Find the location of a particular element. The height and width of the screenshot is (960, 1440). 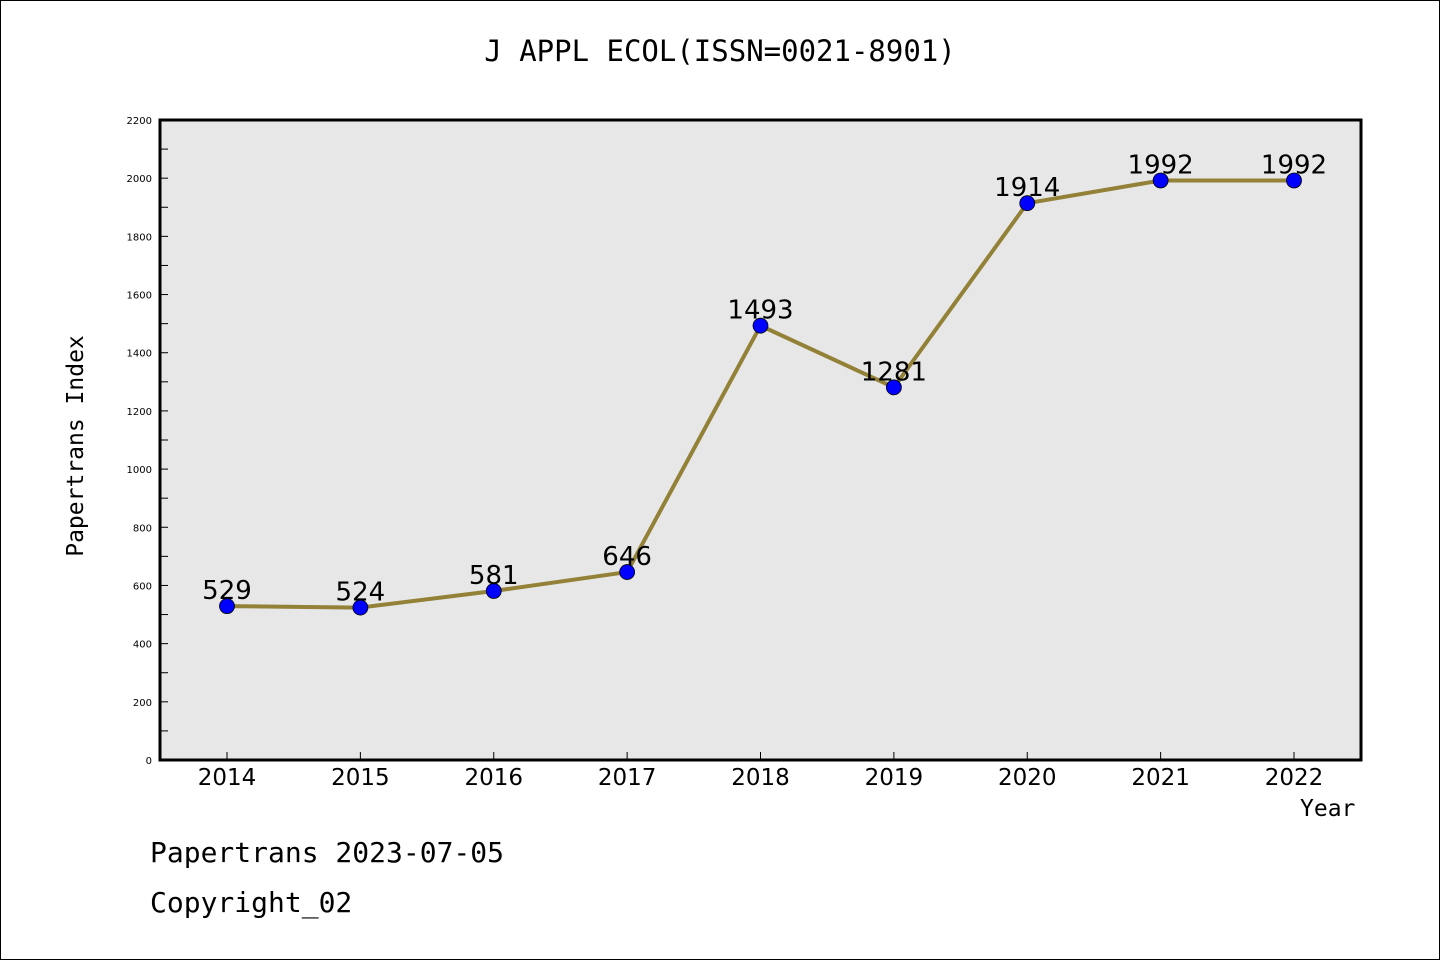

x-tick-label: 2022 is located at coordinates (1294, 778).